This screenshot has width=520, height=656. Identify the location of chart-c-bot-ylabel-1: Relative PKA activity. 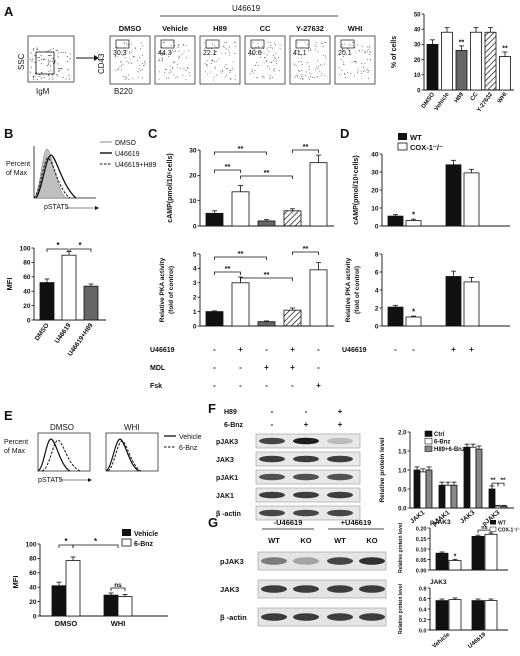
(162, 289).